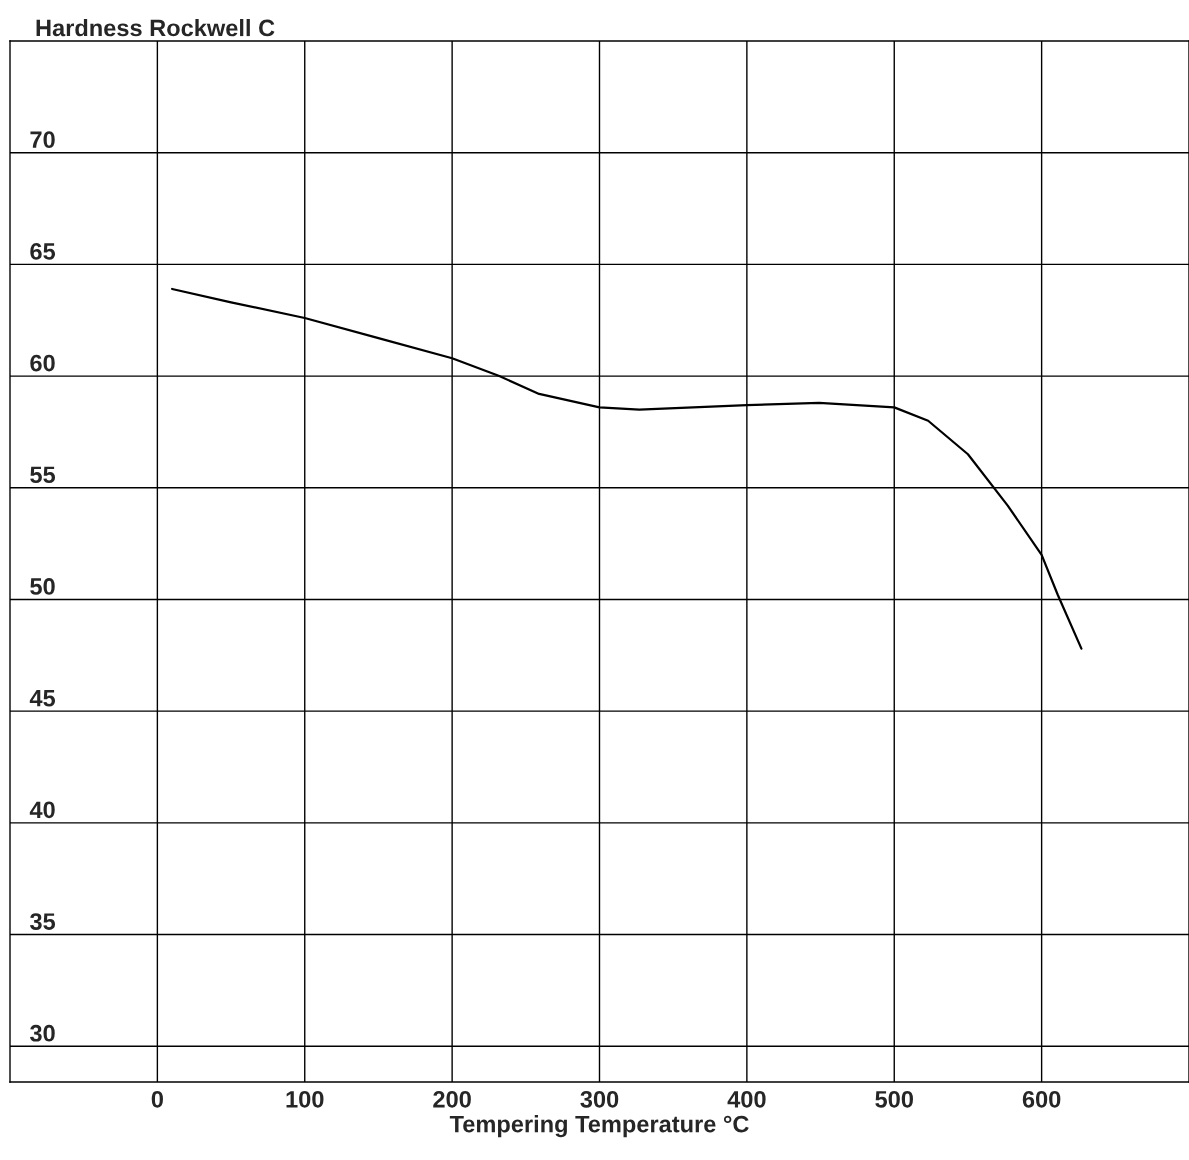 The height and width of the screenshot is (1160, 1189). Describe the element at coordinates (42, 363) in the screenshot. I see `y-tick-label: 60` at that location.